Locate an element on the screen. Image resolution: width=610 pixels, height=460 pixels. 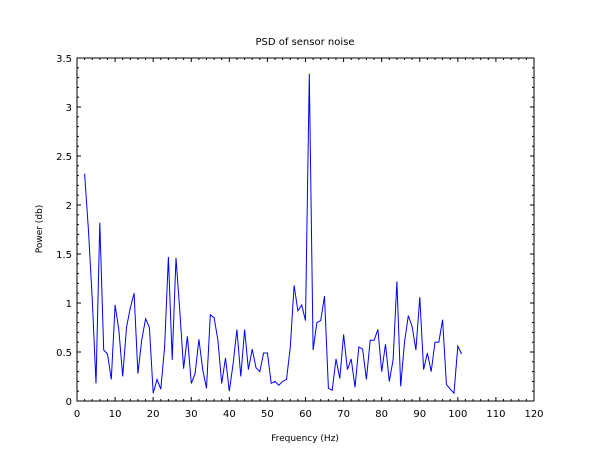
x-tick-label: 90 is located at coordinates (419, 414).